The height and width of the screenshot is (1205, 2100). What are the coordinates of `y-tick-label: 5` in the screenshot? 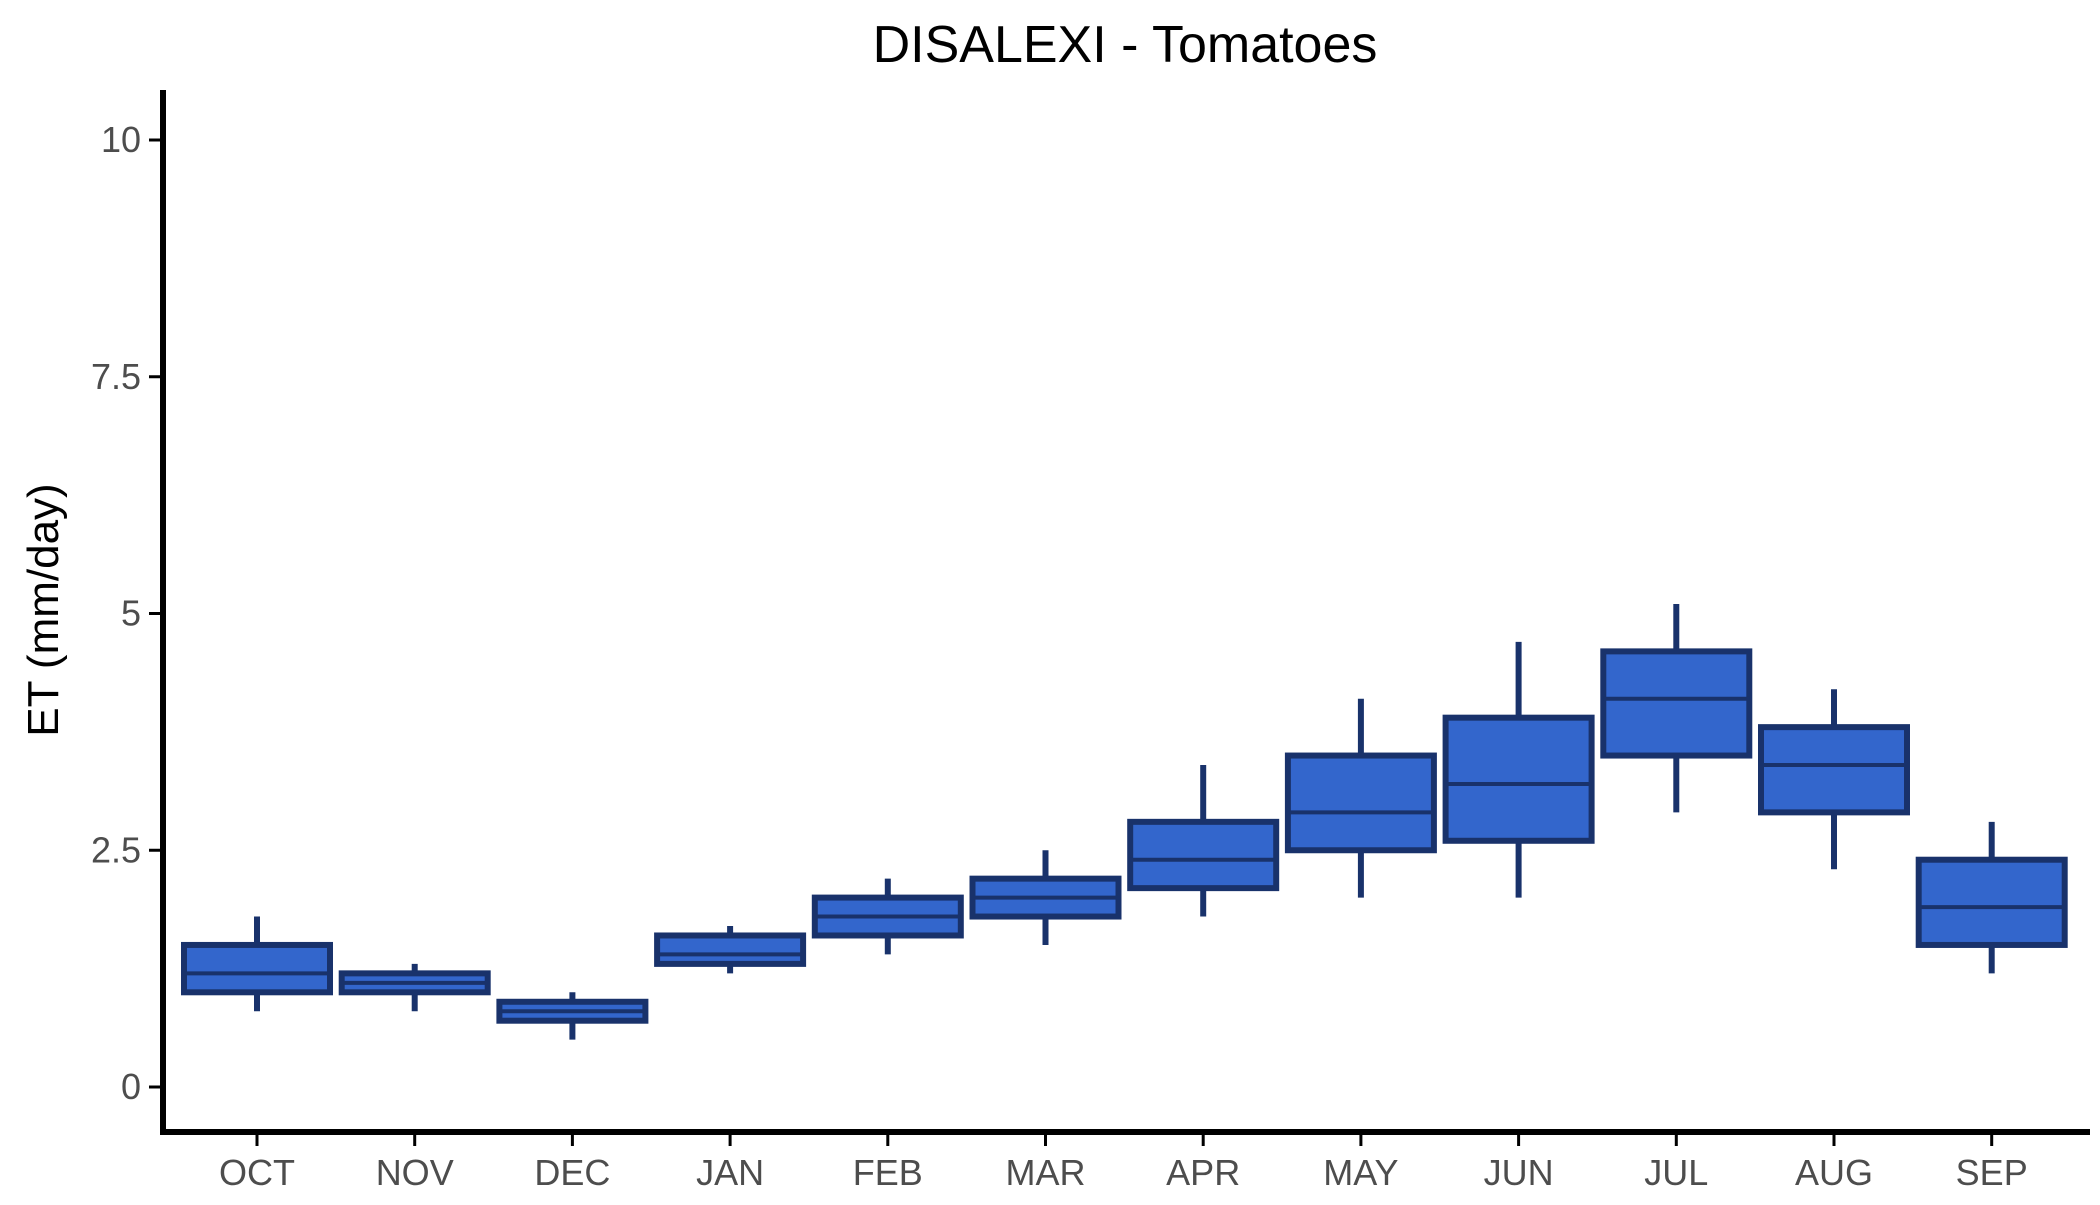 It's located at (131, 613).